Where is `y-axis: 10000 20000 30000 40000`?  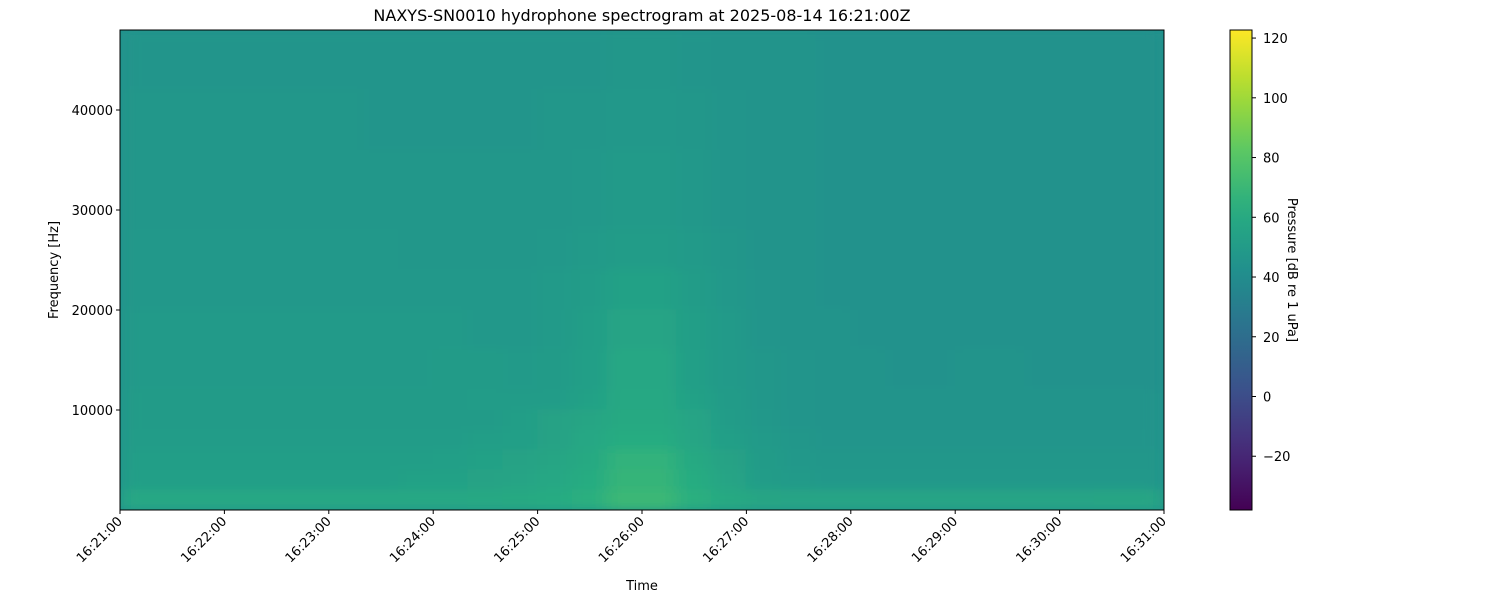 y-axis: 10000 20000 30000 40000 is located at coordinates (96, 261).